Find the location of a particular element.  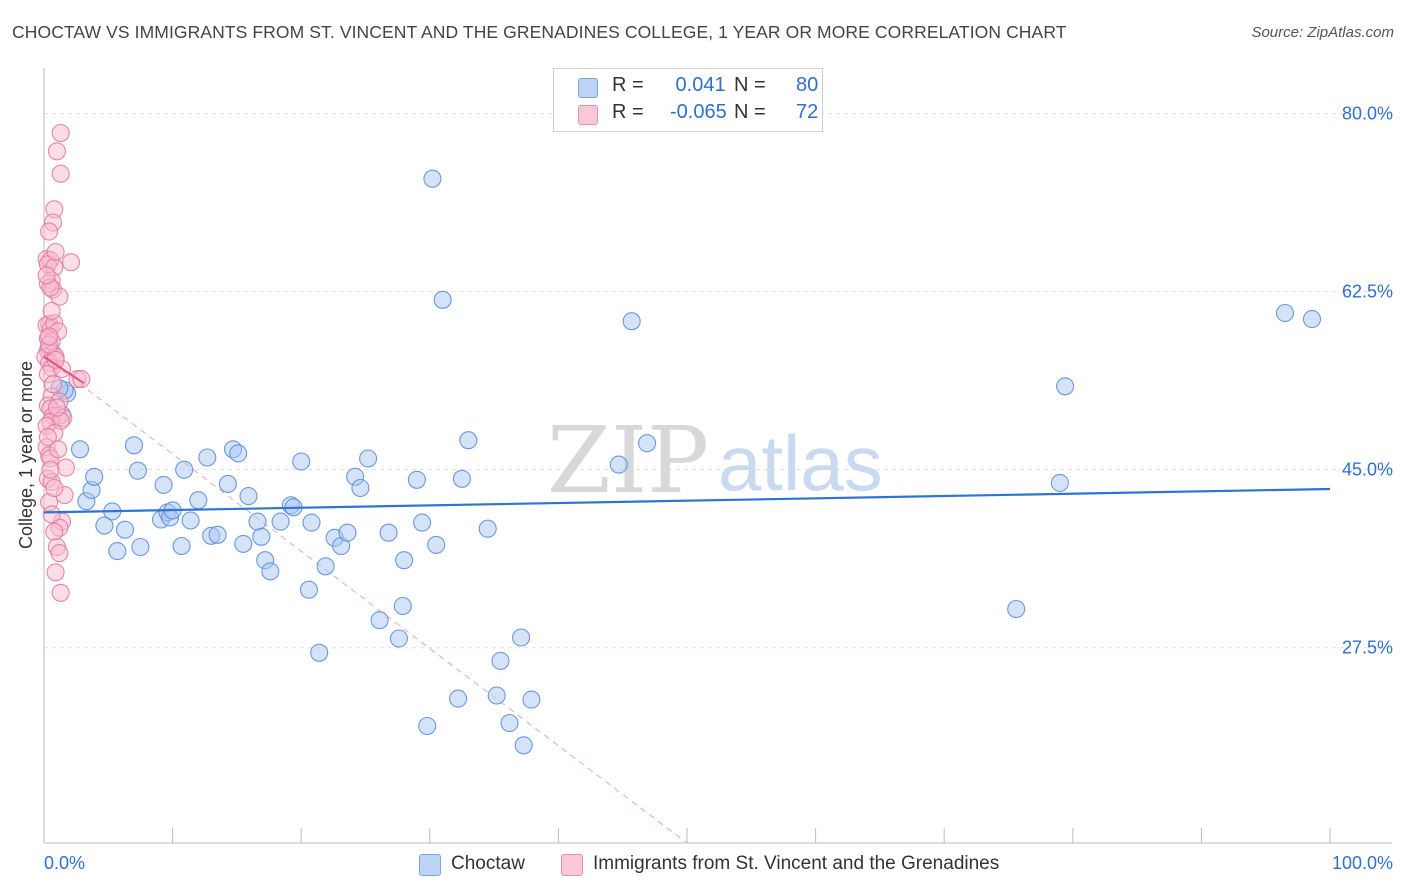

legend-n-value: 80 is located at coordinates (807, 85).